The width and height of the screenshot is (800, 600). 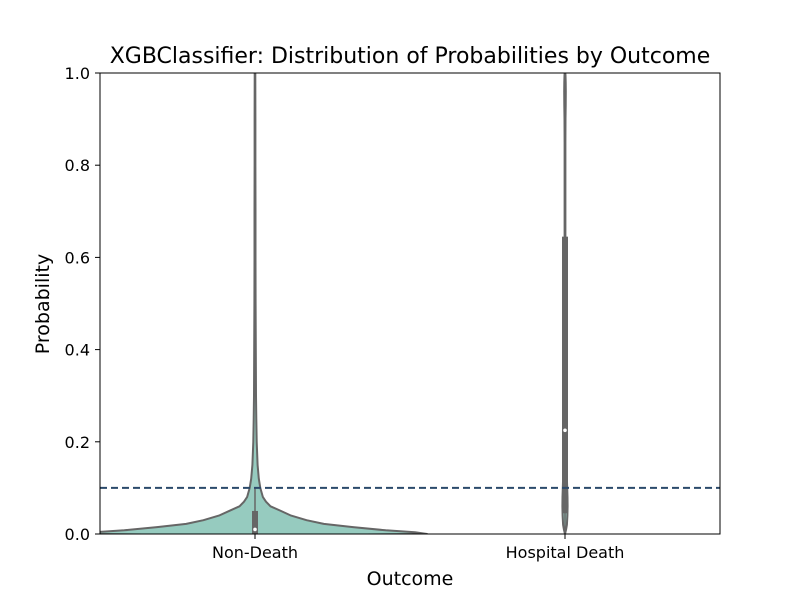 What do you see at coordinates (77, 534) in the screenshot?
I see `y-tick-label: 0.0` at bounding box center [77, 534].